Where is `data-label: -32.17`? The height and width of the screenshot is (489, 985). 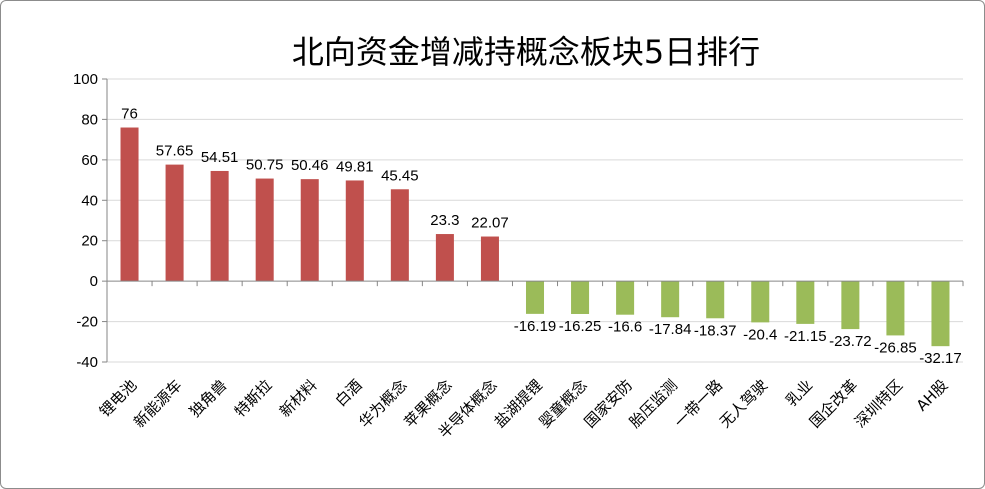 data-label: -32.17 is located at coordinates (940, 358).